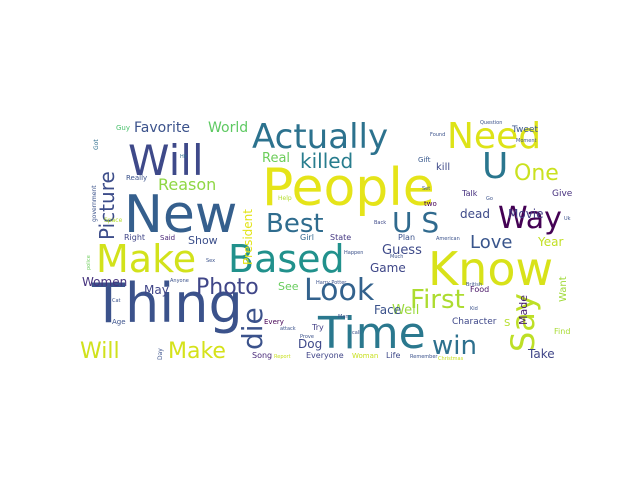  What do you see at coordinates (495, 166) in the screenshot?
I see `word-u: U` at bounding box center [495, 166].